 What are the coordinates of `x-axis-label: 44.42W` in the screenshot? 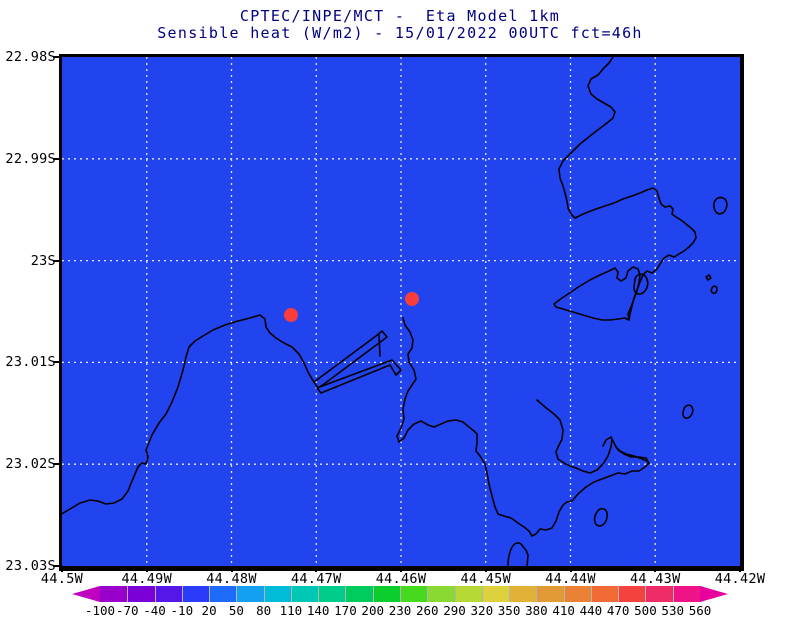 It's located at (740, 579).